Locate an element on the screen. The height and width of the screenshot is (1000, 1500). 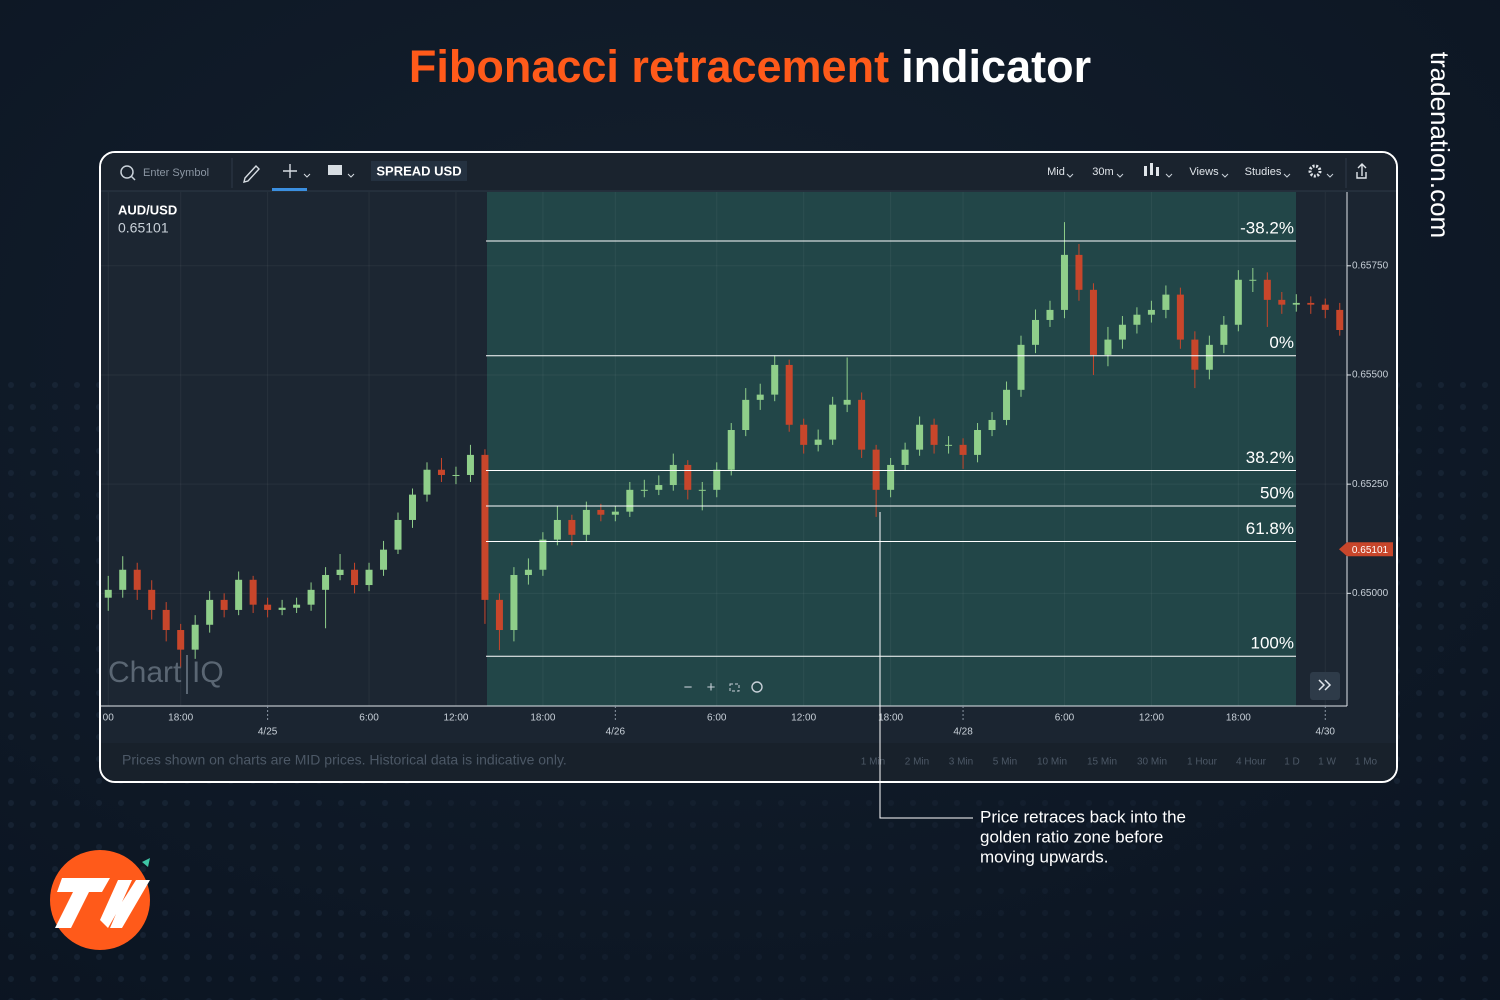
fib-level-label: 50% is located at coordinates (1277, 492).